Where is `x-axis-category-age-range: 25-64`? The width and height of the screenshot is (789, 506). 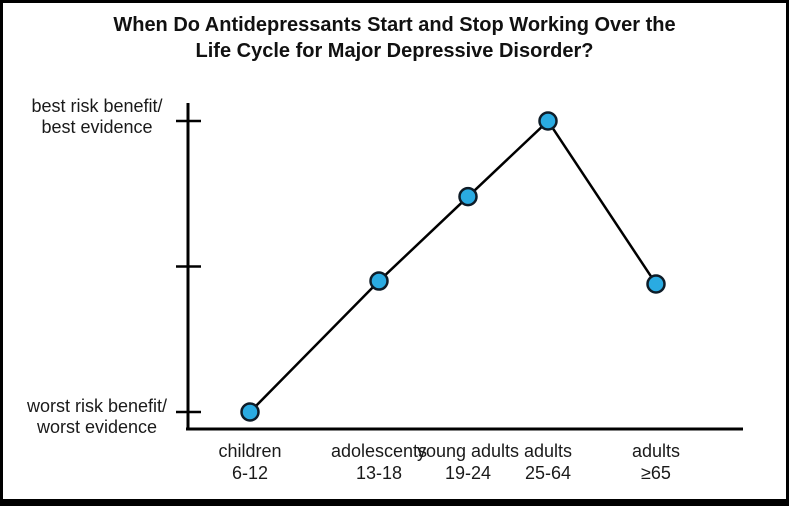 x-axis-category-age-range: 25-64 is located at coordinates (548, 473).